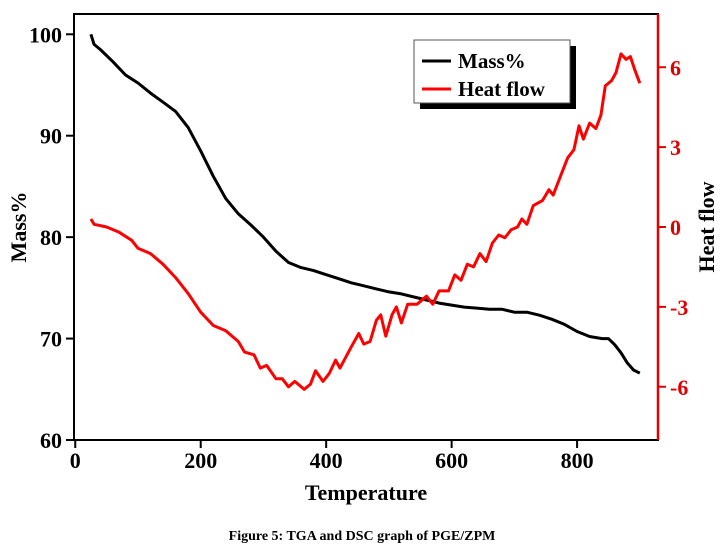 This screenshot has height=559, width=722. What do you see at coordinates (200, 460) in the screenshot?
I see `x-tick-label: 200` at bounding box center [200, 460].